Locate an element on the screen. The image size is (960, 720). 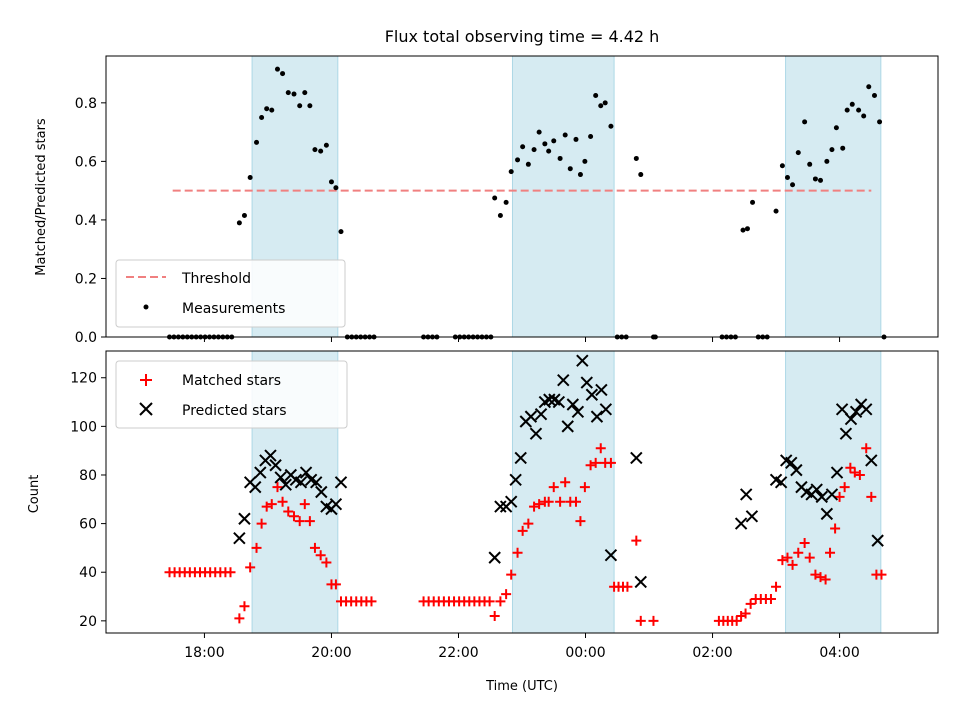
x-tick-label: 20:00 is located at coordinates (331, 653).